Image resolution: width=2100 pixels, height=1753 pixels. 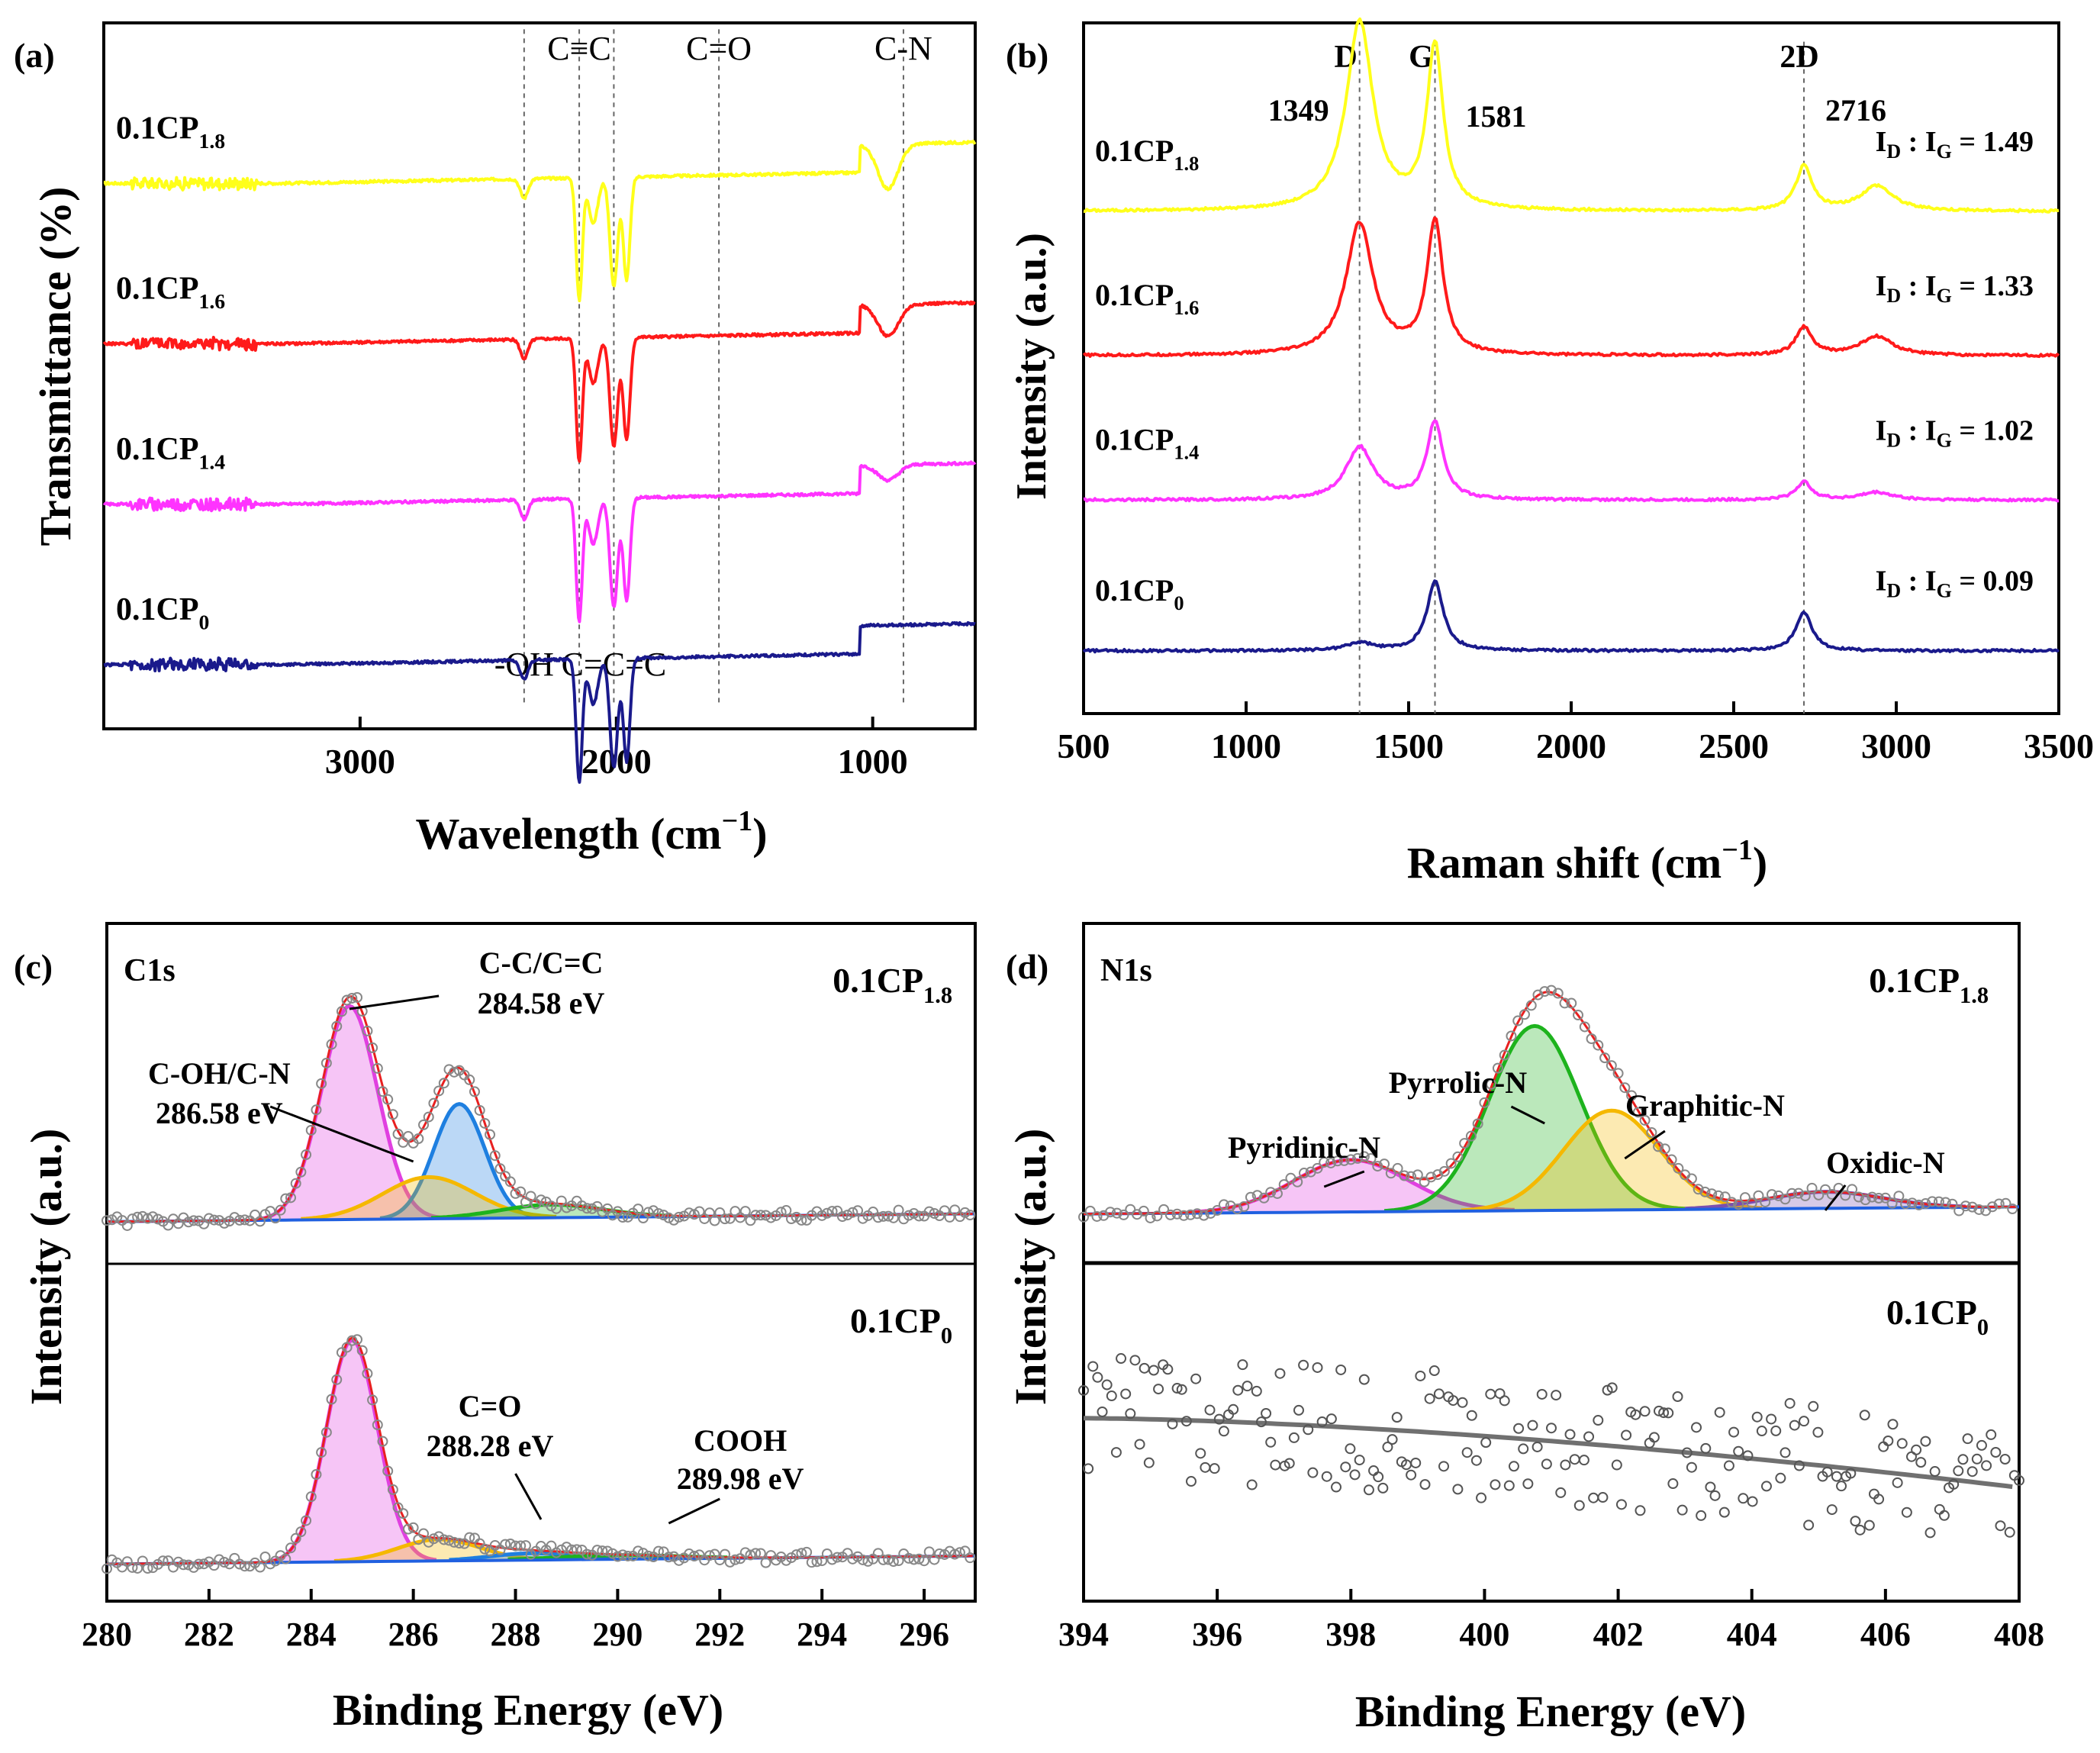 What do you see at coordinates (360, 762) in the screenshot?
I see `panel-a-xtick-label-0: 3000` at bounding box center [360, 762].